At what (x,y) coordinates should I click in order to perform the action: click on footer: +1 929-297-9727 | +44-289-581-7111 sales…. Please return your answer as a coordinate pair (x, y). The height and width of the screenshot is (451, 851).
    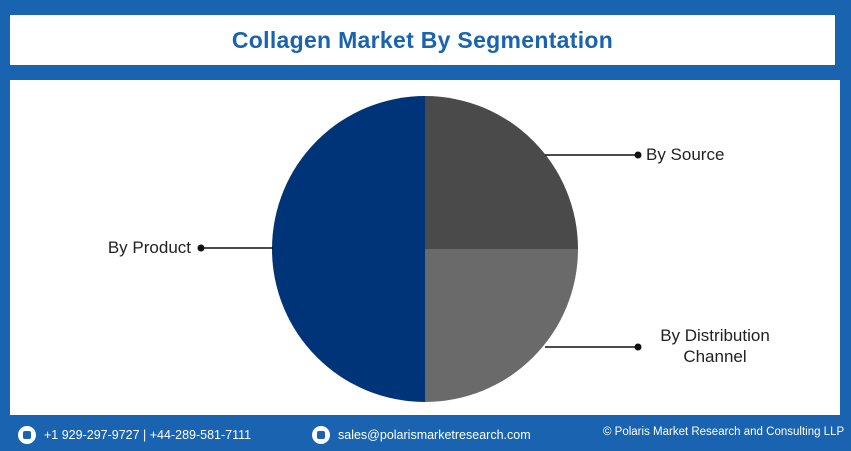
    Looking at the image, I should click on (425, 434).